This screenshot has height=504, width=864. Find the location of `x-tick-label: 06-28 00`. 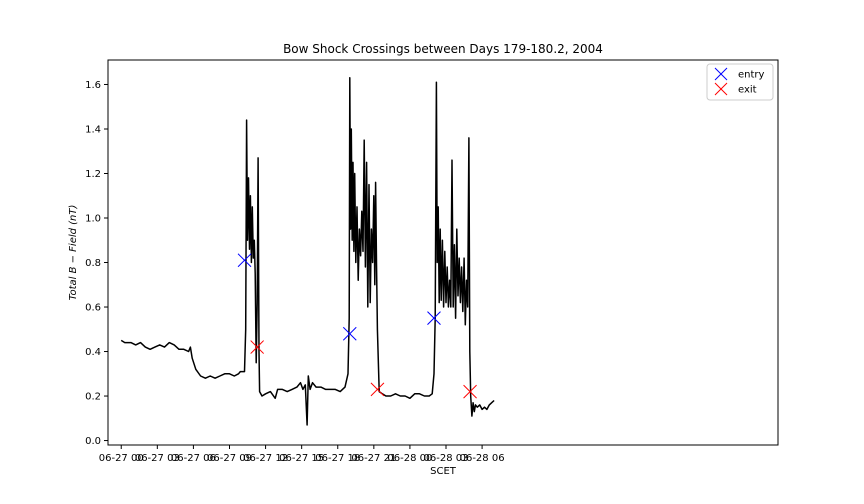

x-tick-label: 06-28 00 is located at coordinates (409, 458).